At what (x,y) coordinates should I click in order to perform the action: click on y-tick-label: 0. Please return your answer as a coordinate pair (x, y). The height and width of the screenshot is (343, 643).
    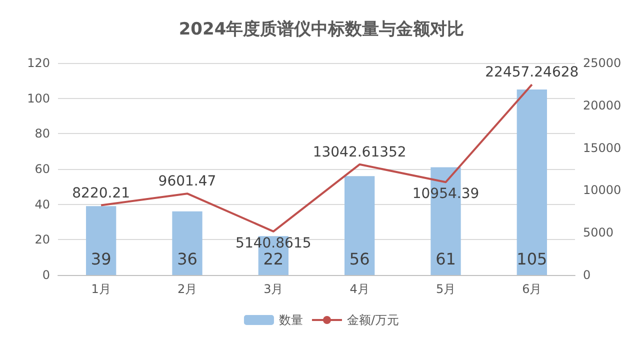
    Looking at the image, I should click on (46, 275).